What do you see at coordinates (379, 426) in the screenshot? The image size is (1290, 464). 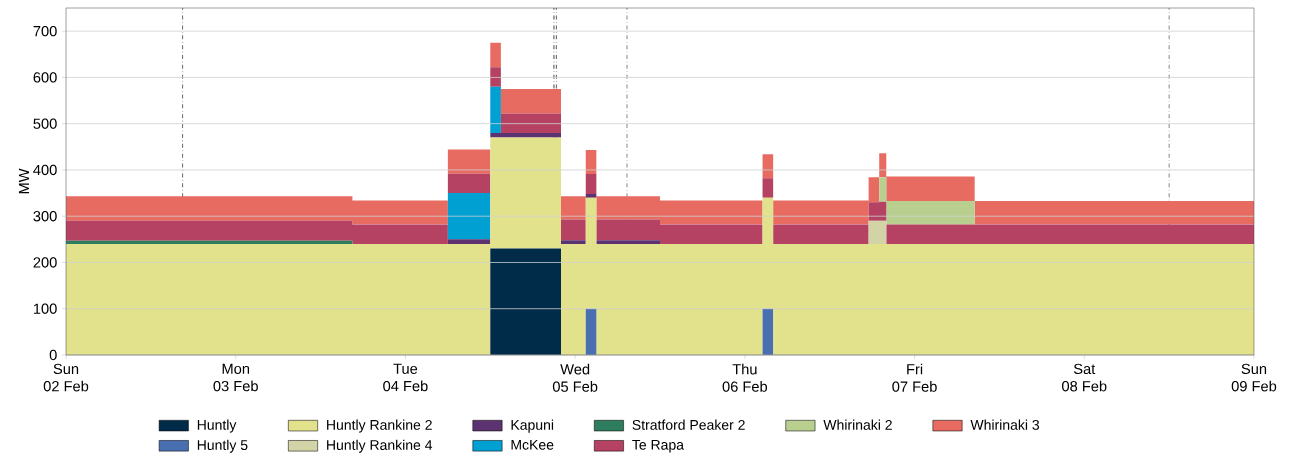 I see `legend-label: Huntly Rankine 2` at bounding box center [379, 426].